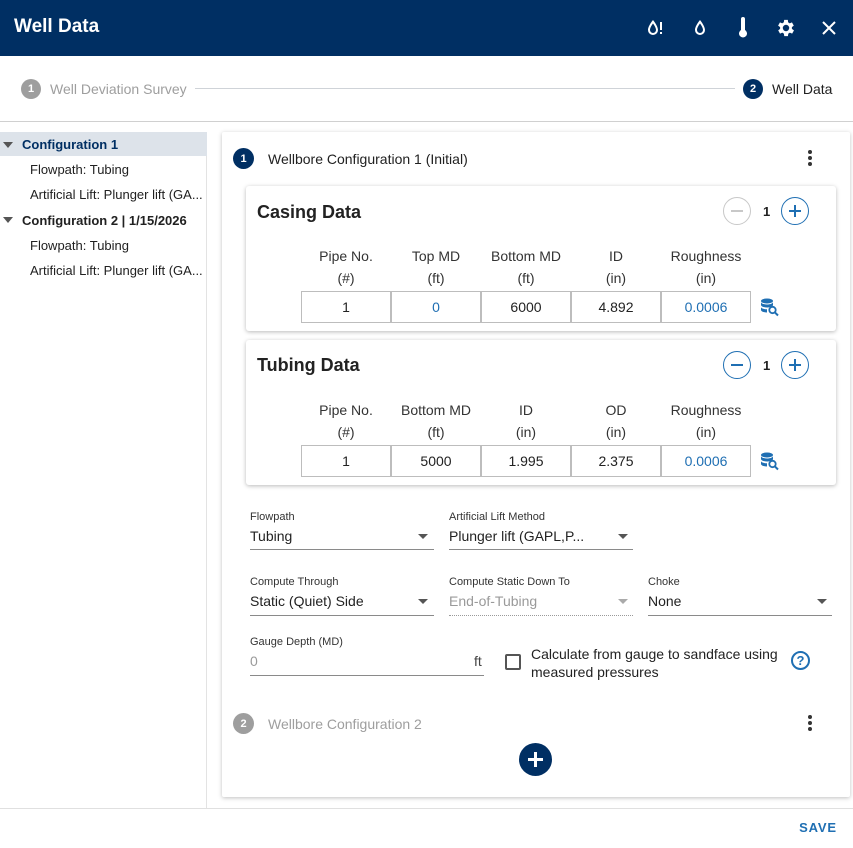 The image size is (853, 848). Describe the element at coordinates (535, 759) in the screenshot. I see `add-configuration-button` at that location.